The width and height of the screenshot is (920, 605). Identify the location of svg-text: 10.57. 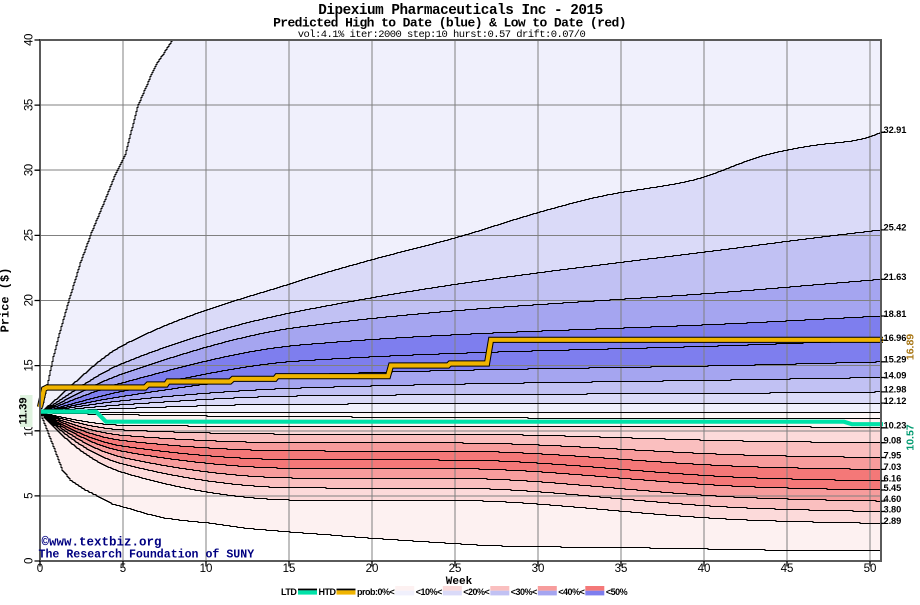
(911, 437).